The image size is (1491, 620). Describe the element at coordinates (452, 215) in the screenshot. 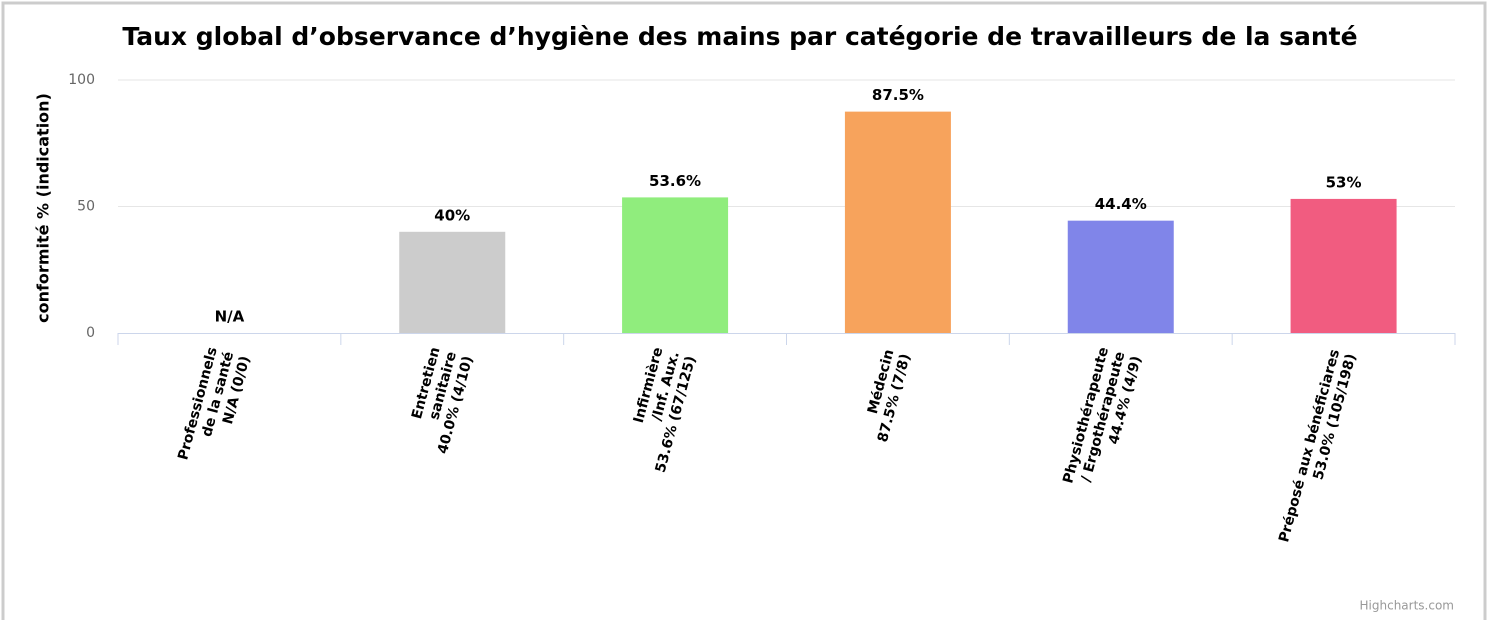

I see `data-label: 40%` at that location.